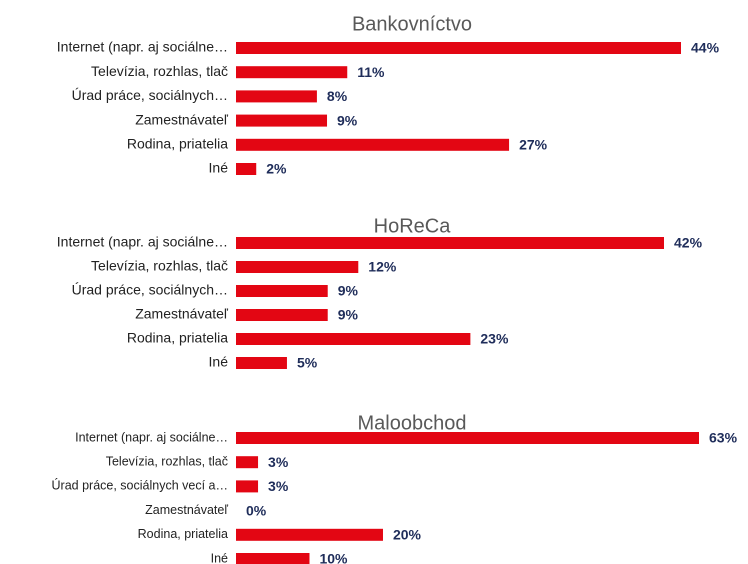 The image size is (748, 564). Describe the element at coordinates (705, 48) in the screenshot. I see `value-label: 44%` at that location.